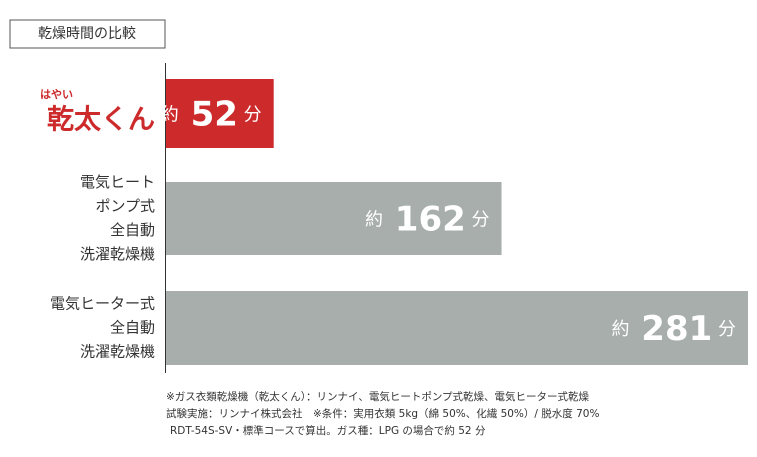 The width and height of the screenshot is (757, 457). What do you see at coordinates (125, 206) in the screenshot?
I see `category-label: ポンプ式` at bounding box center [125, 206].